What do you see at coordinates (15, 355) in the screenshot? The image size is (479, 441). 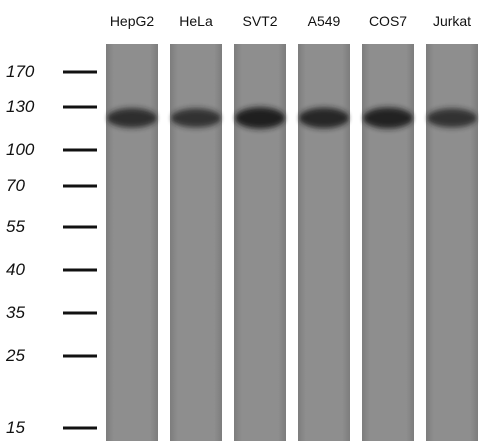 I see `marker-label-25: 25` at bounding box center [15, 355].